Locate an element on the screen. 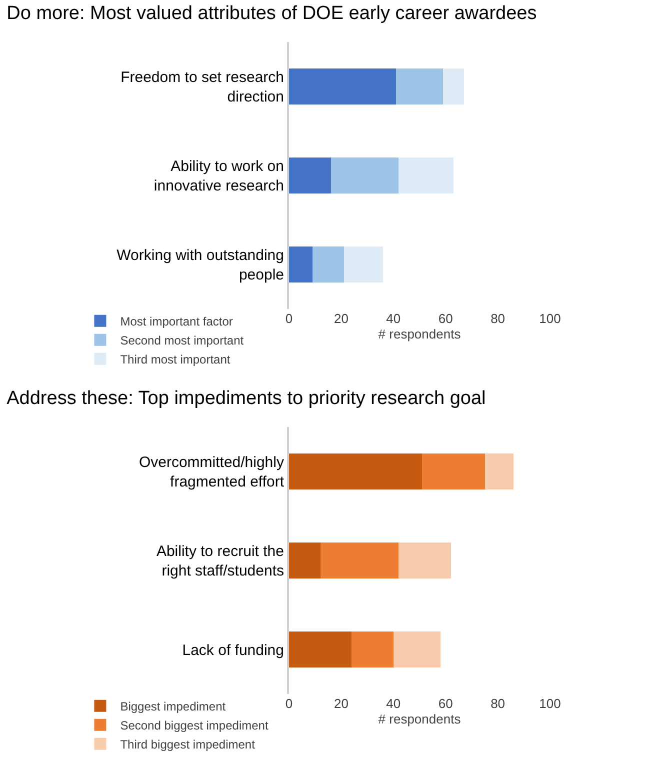 This screenshot has width=663, height=774. legend-label: Second most important is located at coordinates (182, 341).